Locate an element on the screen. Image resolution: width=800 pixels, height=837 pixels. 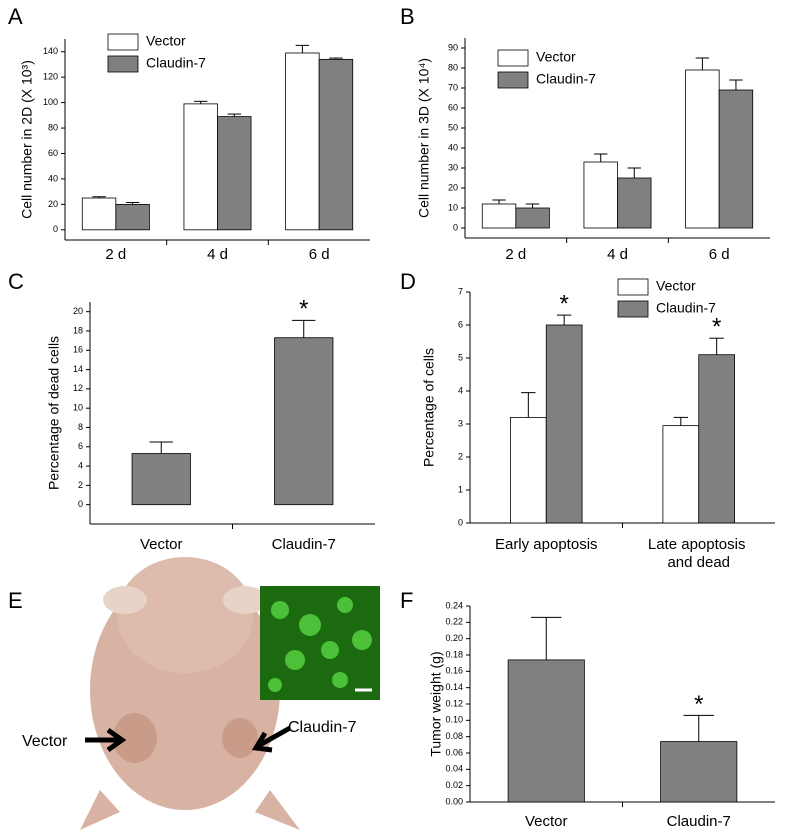
y-axis-label: Cell number in 2D (X 10³) is located at coordinates (27, 139).